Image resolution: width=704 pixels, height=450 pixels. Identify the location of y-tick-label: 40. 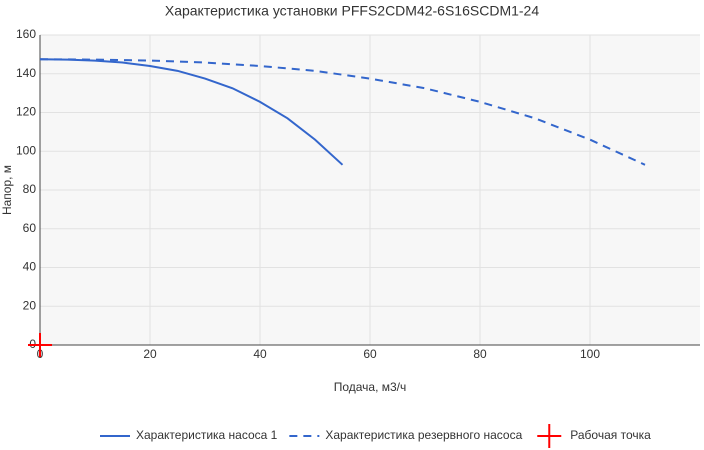
(30, 267).